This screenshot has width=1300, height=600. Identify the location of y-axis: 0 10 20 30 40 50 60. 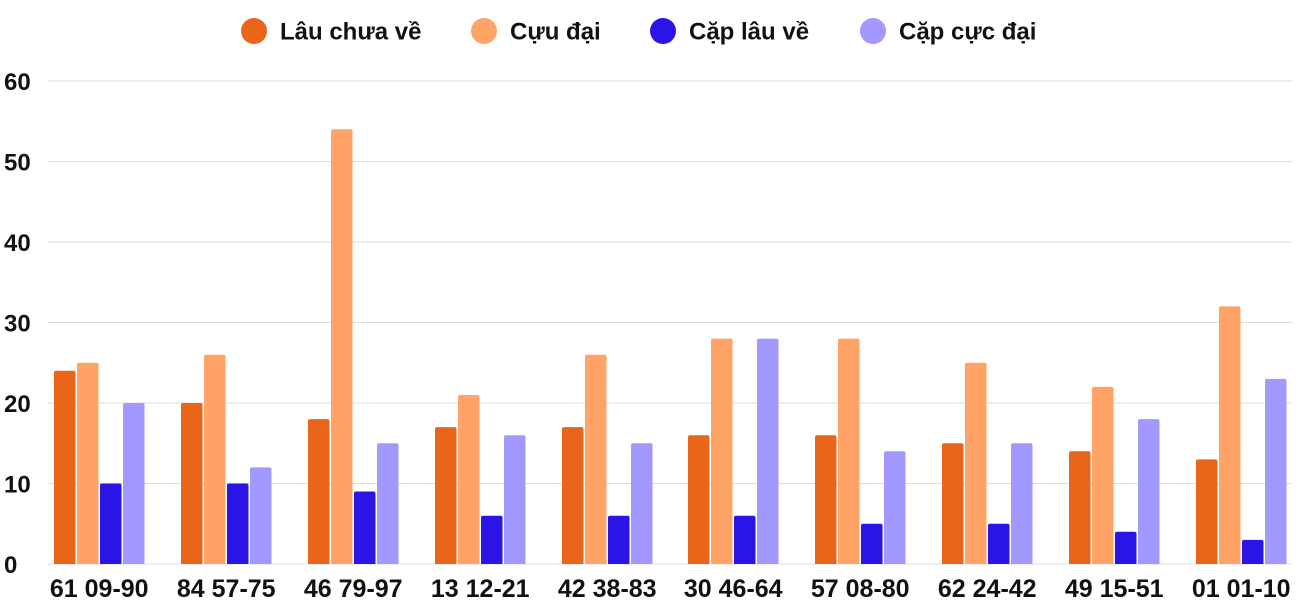
(17, 324).